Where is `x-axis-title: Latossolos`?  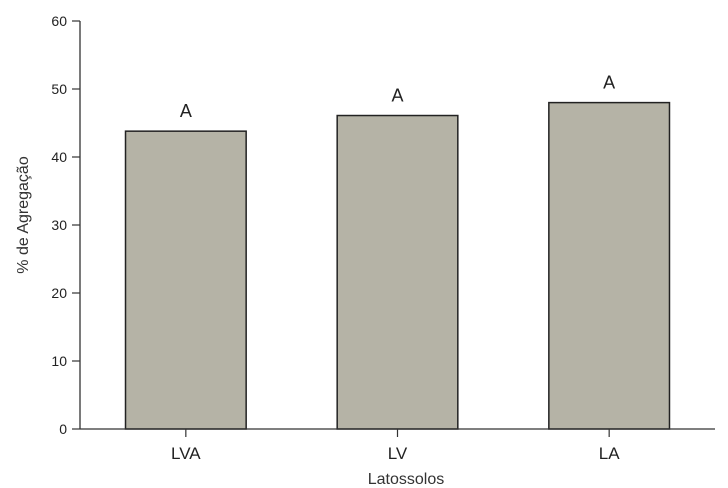 x-axis-title: Latossolos is located at coordinates (406, 479).